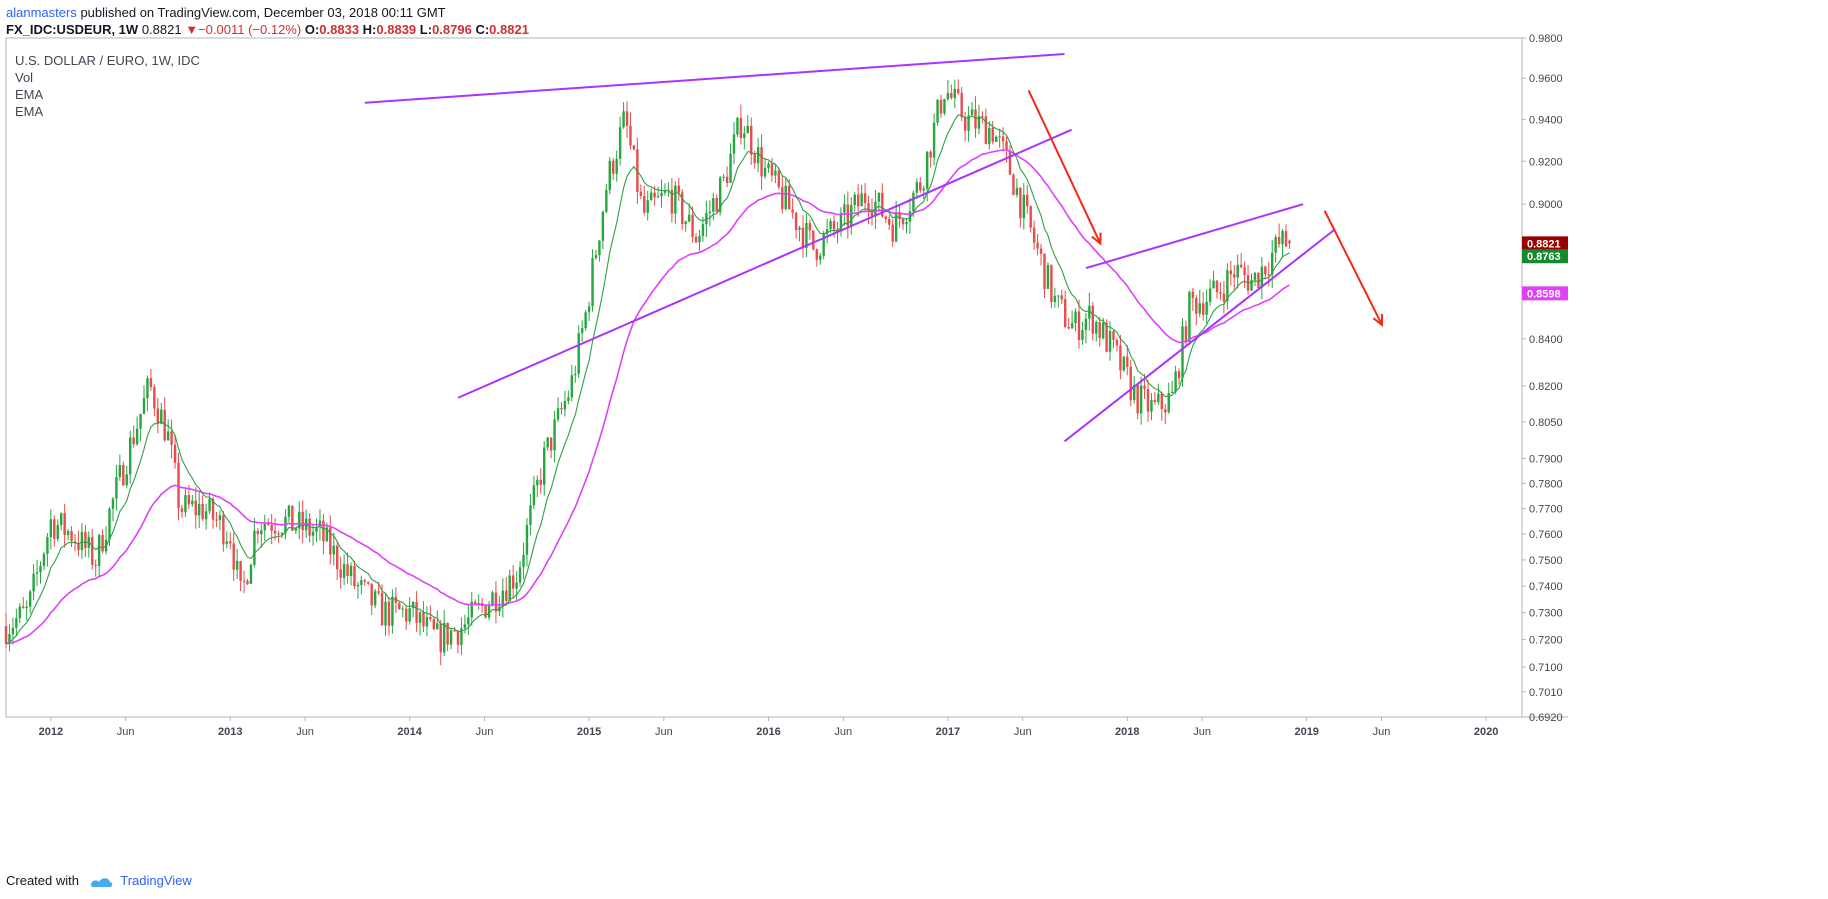  Describe the element at coordinates (768, 732) in the screenshot. I see `x-tick-label: 2016` at that location.